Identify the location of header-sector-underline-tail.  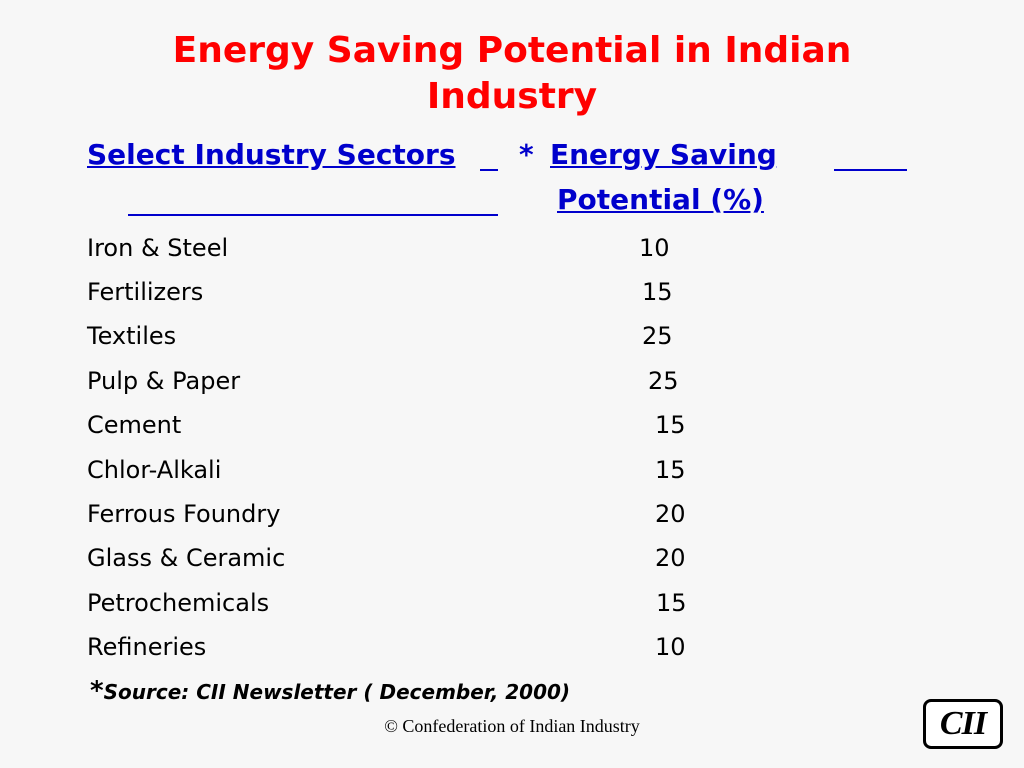
(489, 170).